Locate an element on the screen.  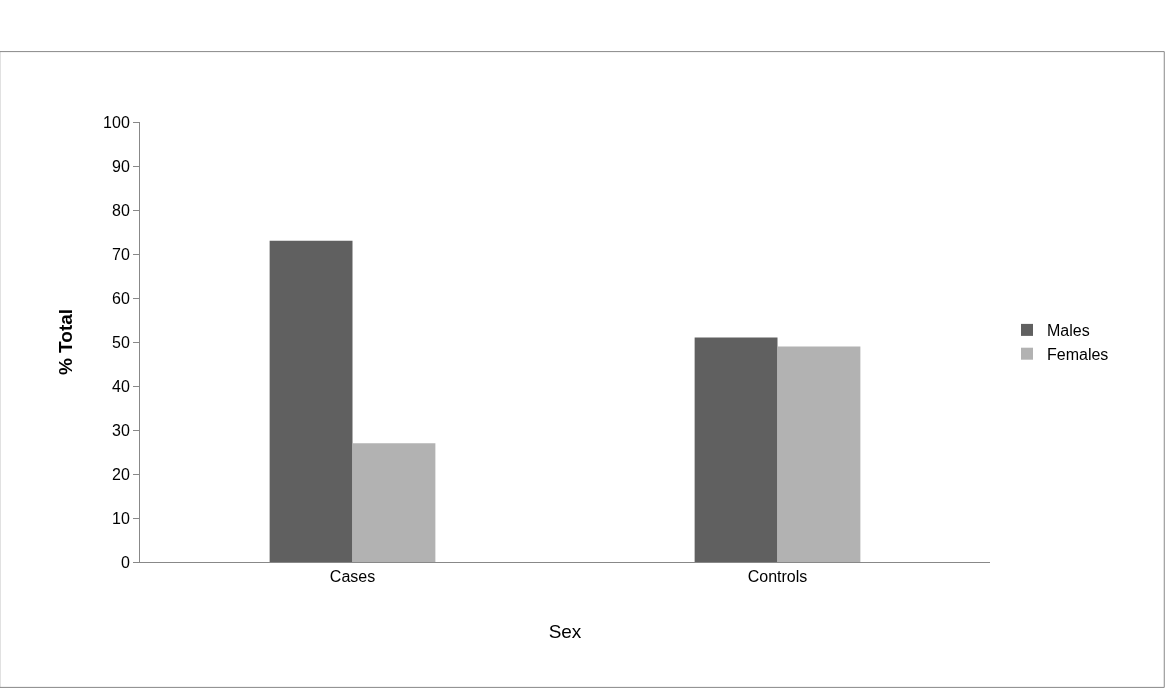
y-tick-label: 0 is located at coordinates (125, 562).